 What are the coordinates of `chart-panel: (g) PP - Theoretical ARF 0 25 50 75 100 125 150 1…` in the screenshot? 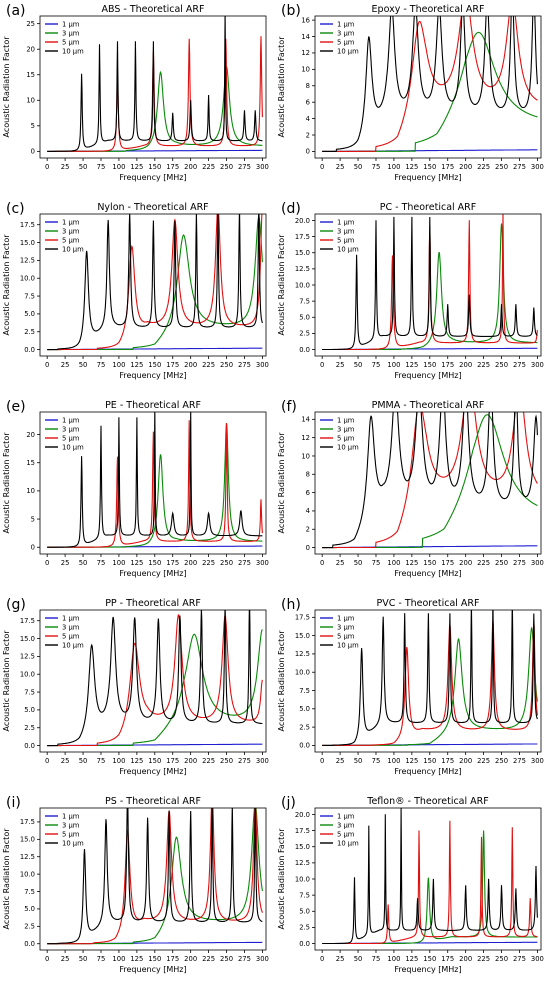 It's located at (135, 686).